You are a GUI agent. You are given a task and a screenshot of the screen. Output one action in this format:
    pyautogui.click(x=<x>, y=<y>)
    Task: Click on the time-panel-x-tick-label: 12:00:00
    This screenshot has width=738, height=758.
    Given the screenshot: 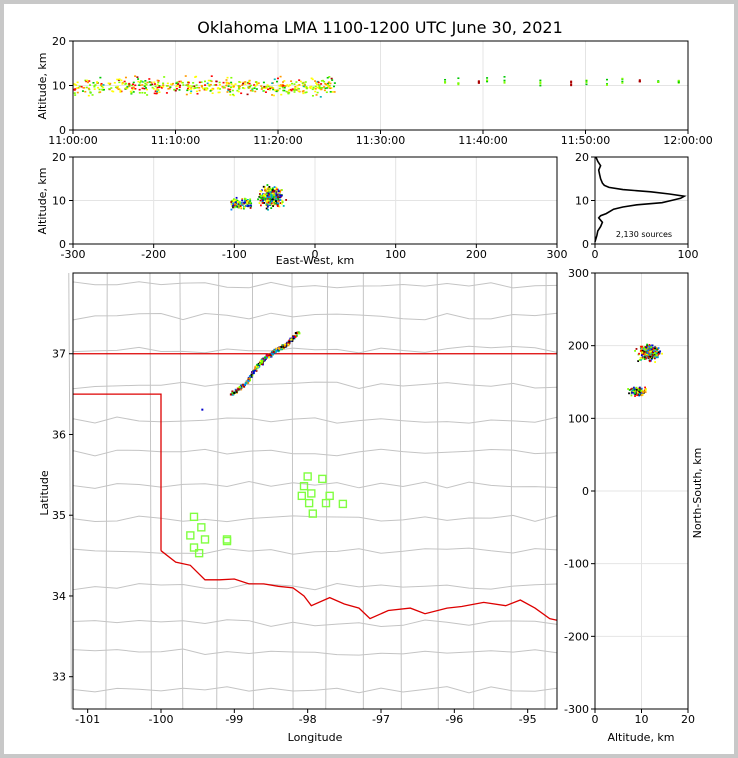 What is the action you would take?
    pyautogui.click(x=687, y=140)
    